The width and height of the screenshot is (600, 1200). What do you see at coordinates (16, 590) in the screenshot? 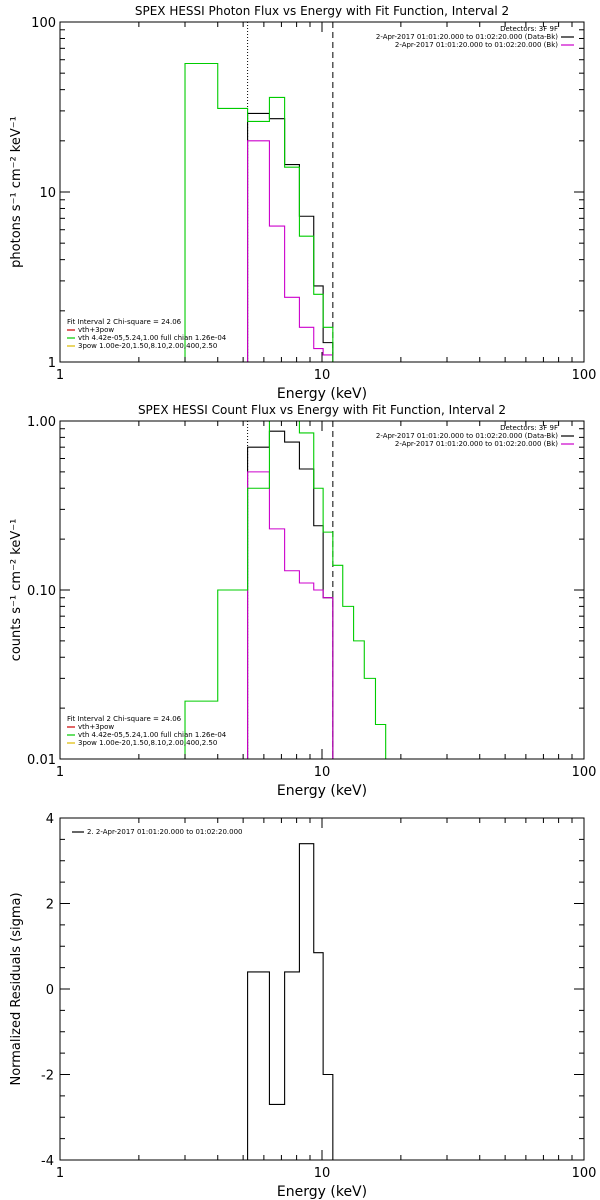
I see `y-axis-label: counts s⁻¹ cm⁻² keV⁻¹` at bounding box center [16, 590].